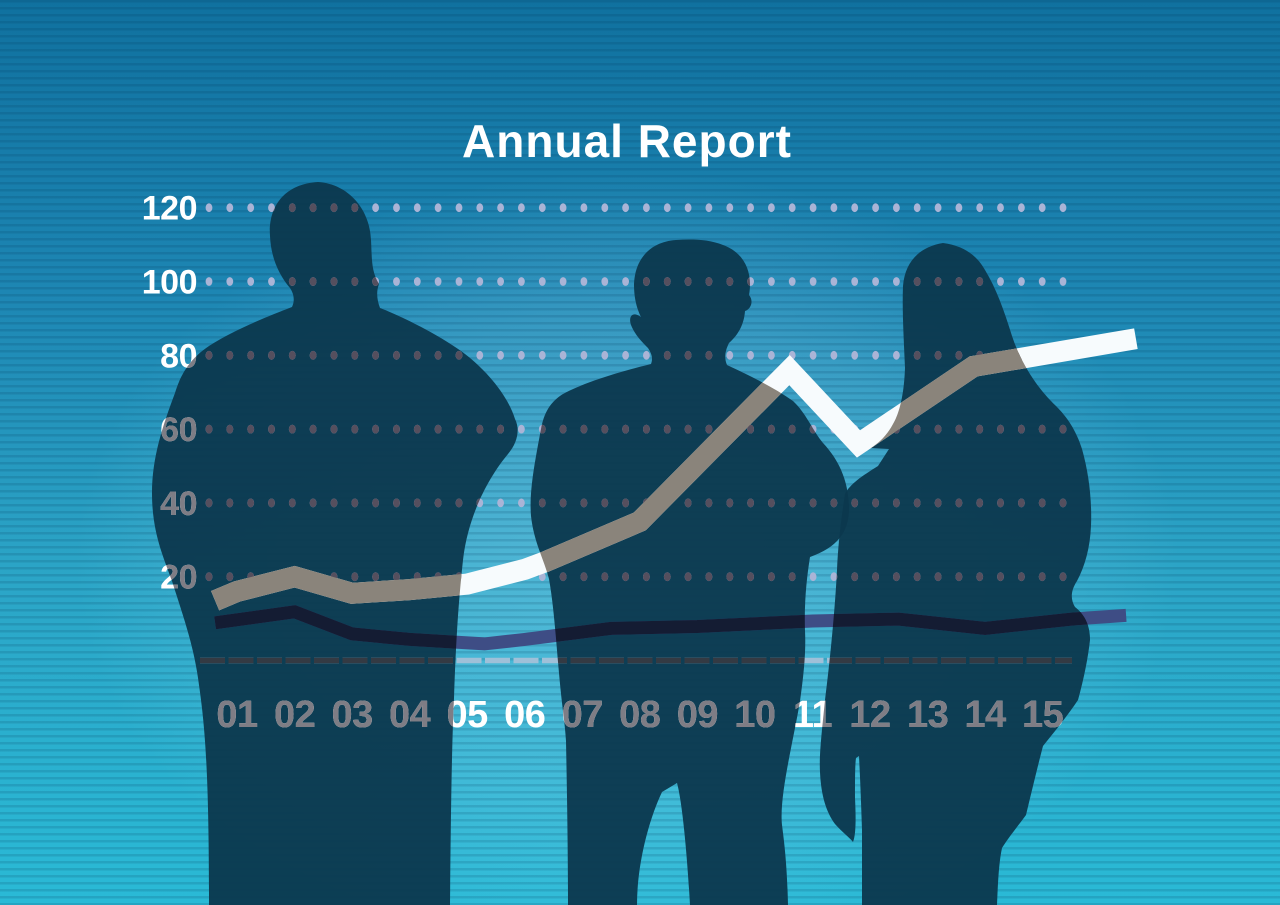  Describe the element at coordinates (627, 141) in the screenshot. I see `chart-title: Annual Report` at that location.